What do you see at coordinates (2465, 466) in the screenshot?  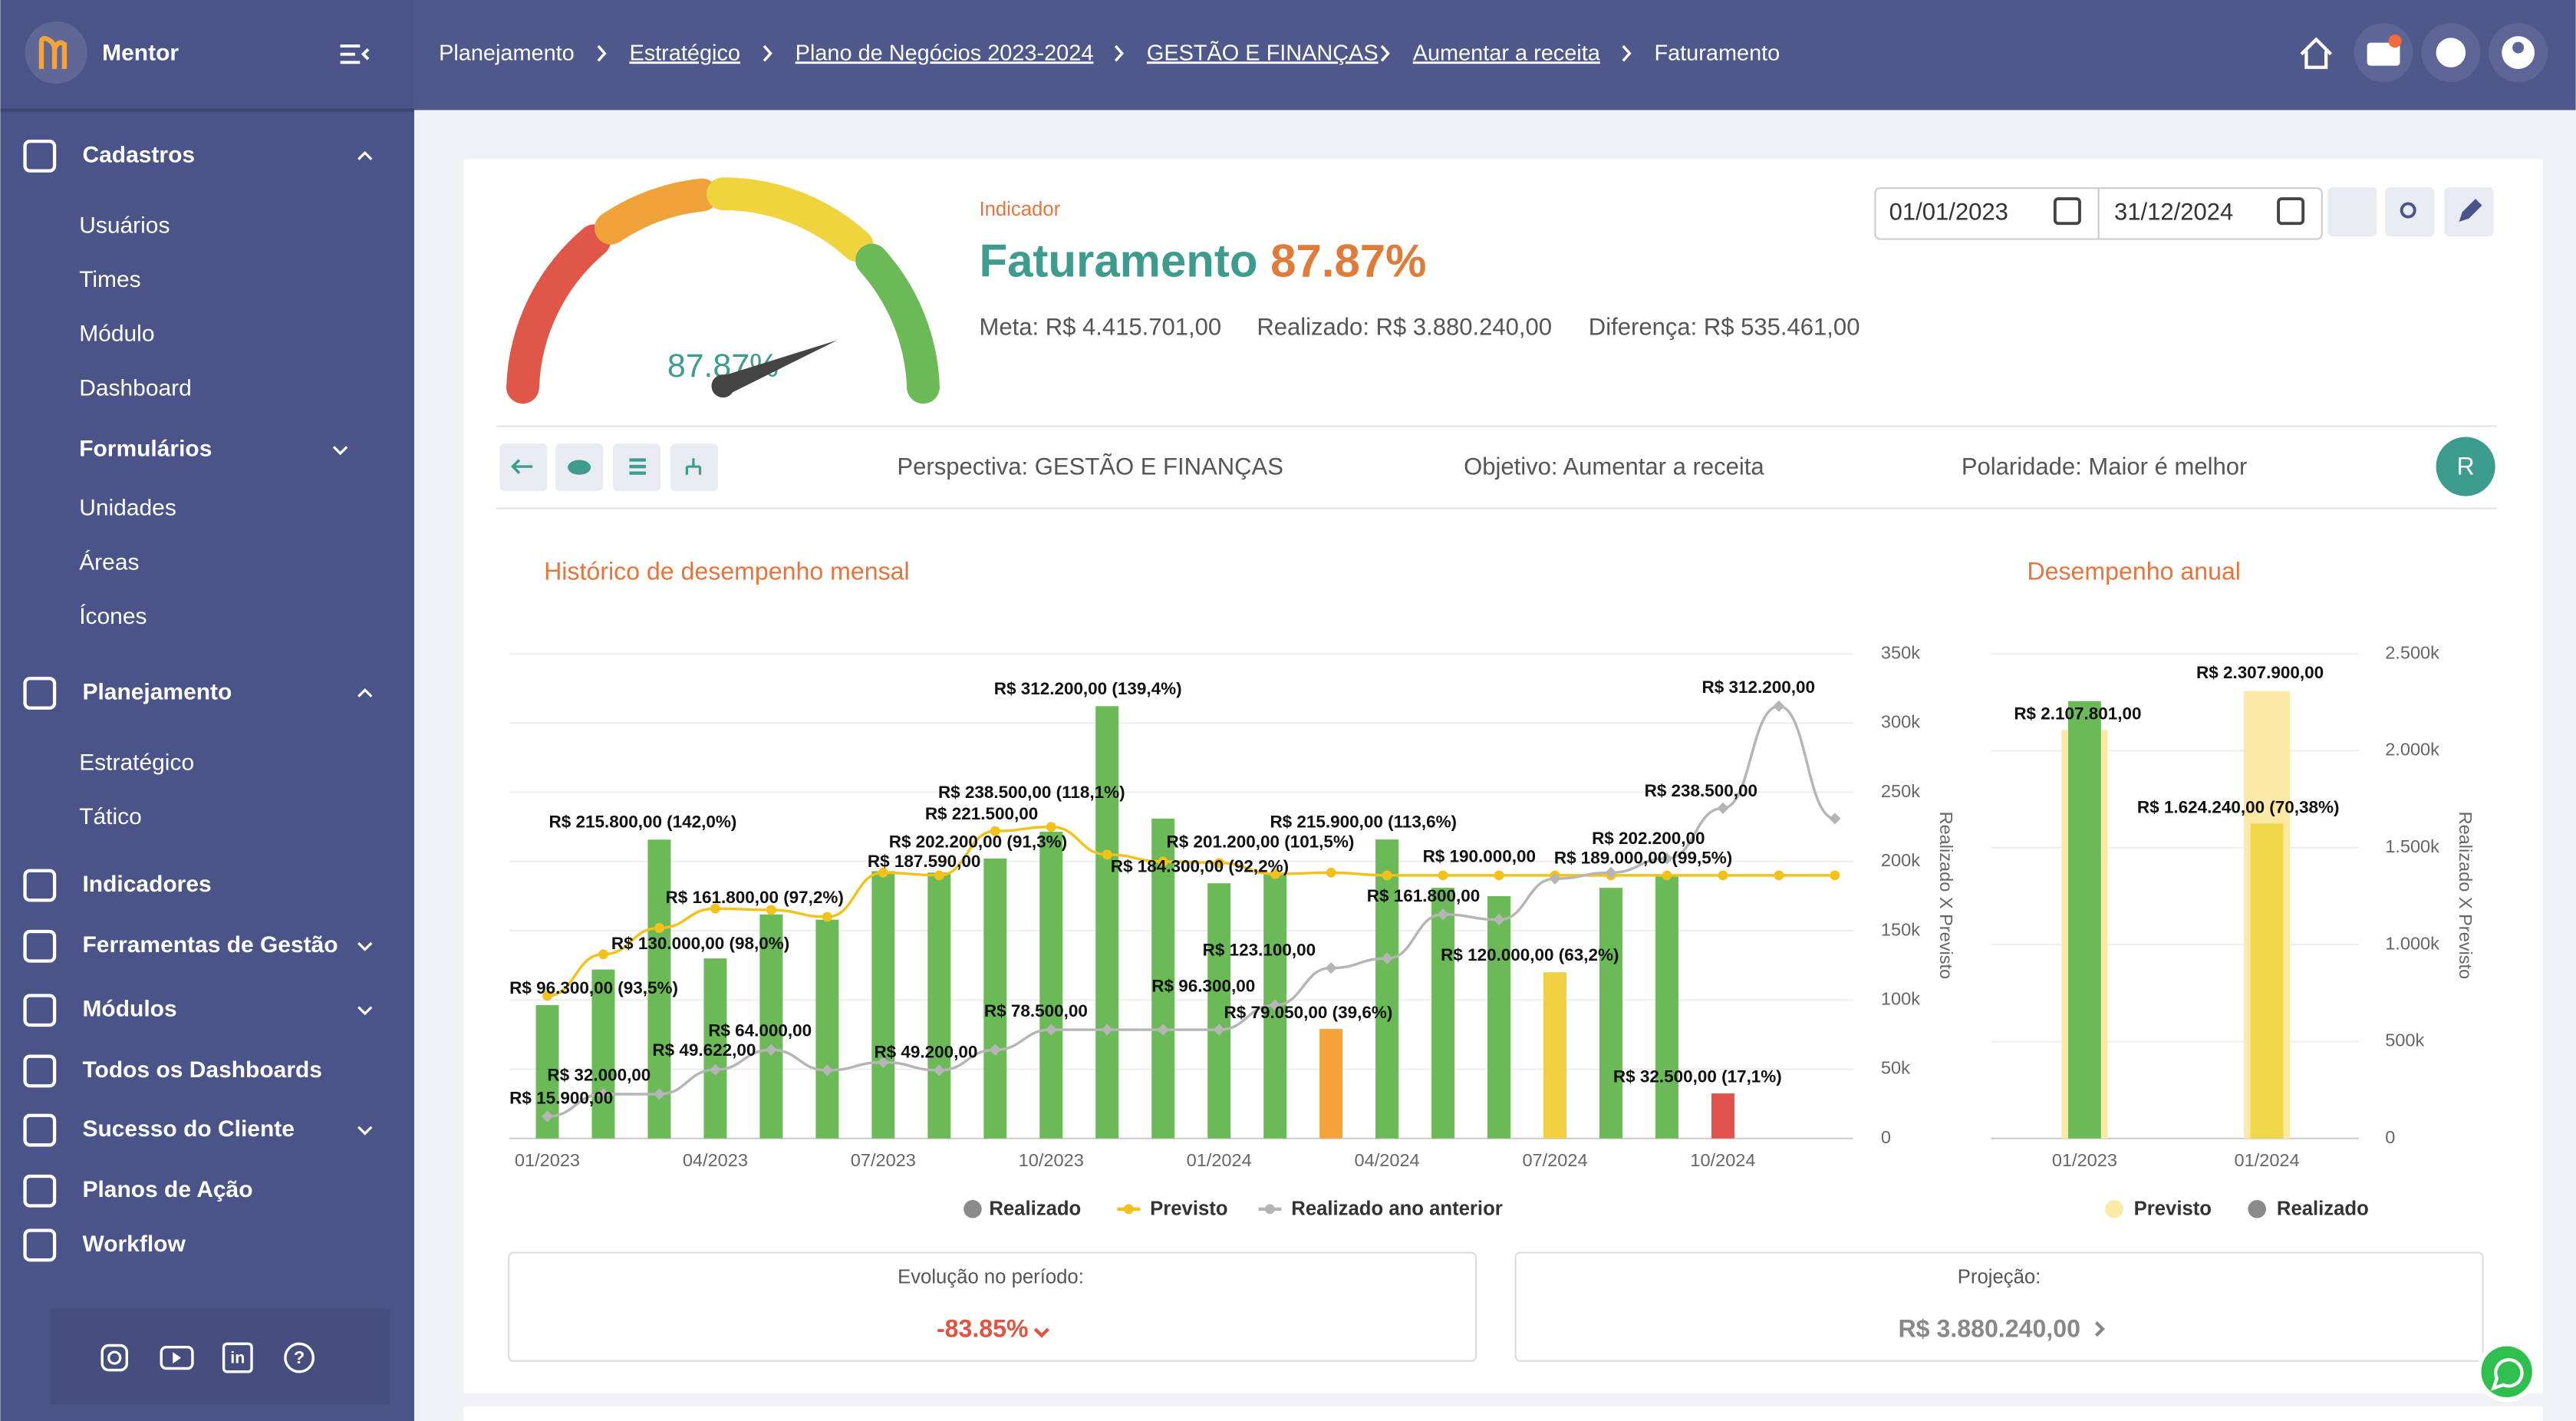 I see `avatar` at bounding box center [2465, 466].